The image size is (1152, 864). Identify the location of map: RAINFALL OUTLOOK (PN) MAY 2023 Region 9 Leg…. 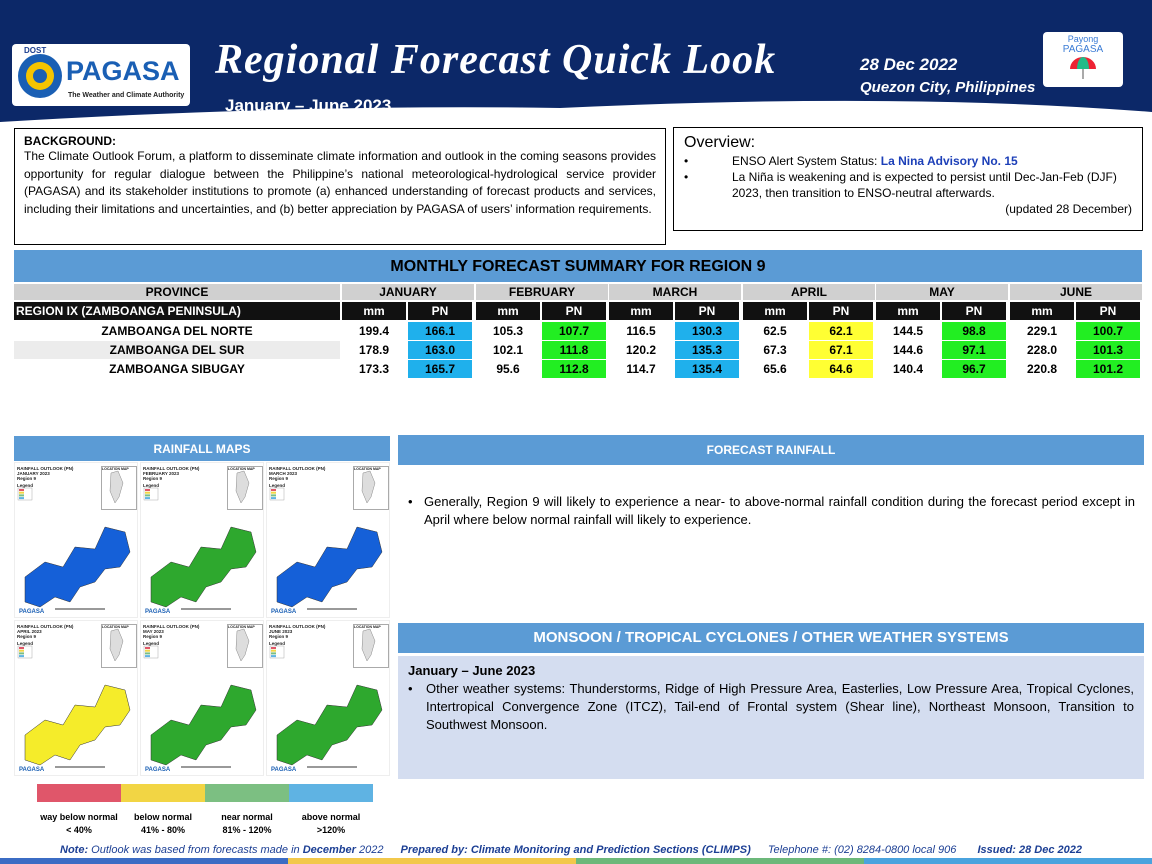
(202, 698).